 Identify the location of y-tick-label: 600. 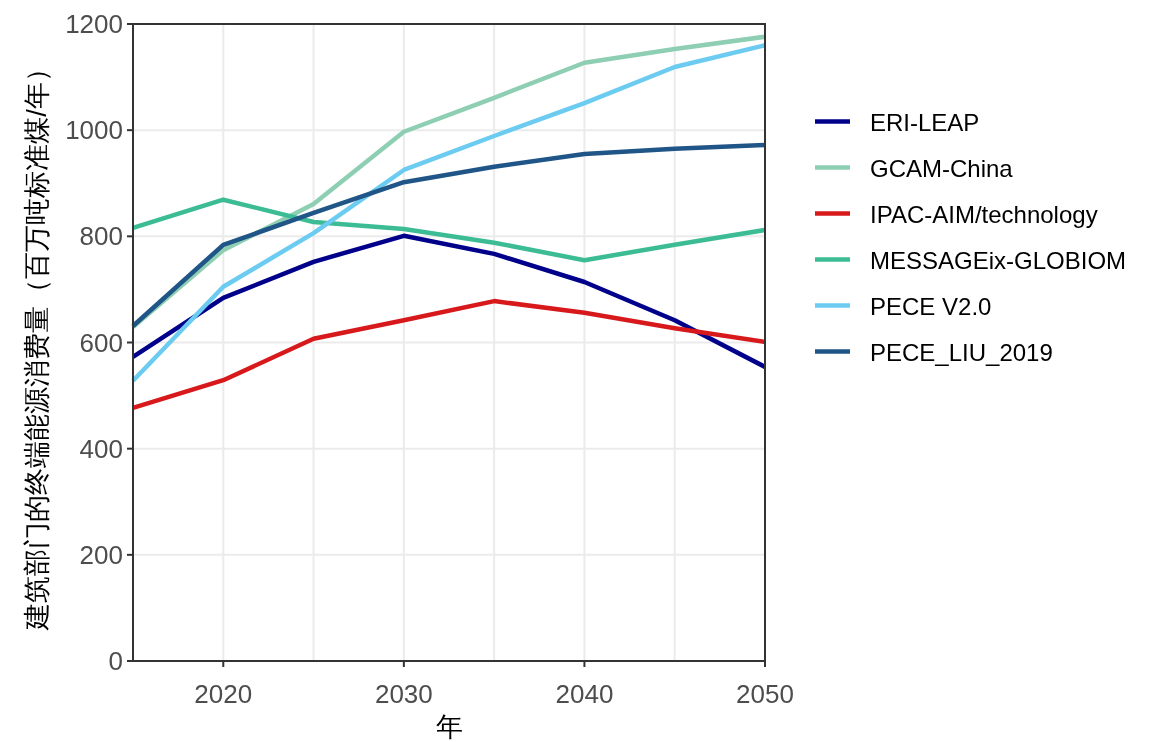
(101, 342).